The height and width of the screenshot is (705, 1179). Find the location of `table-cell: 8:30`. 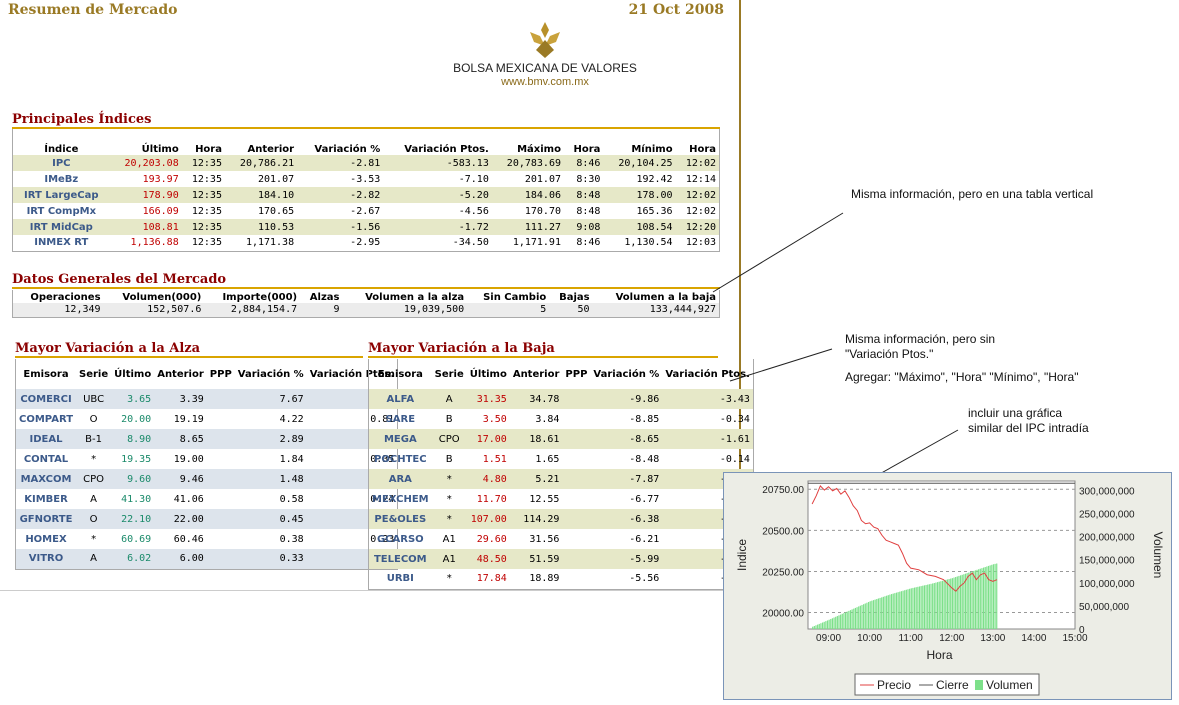

table-cell: 8:30 is located at coordinates (588, 179).